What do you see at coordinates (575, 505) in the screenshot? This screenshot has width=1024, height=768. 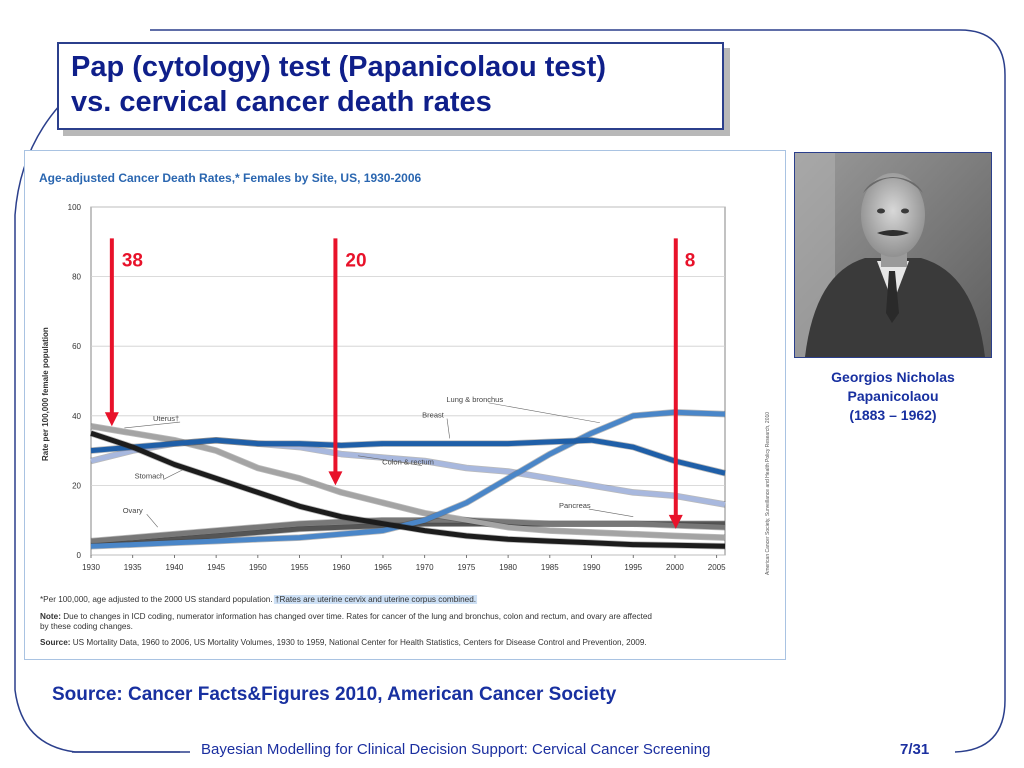 I see `series-label-pancreas: Pancreas` at bounding box center [575, 505].